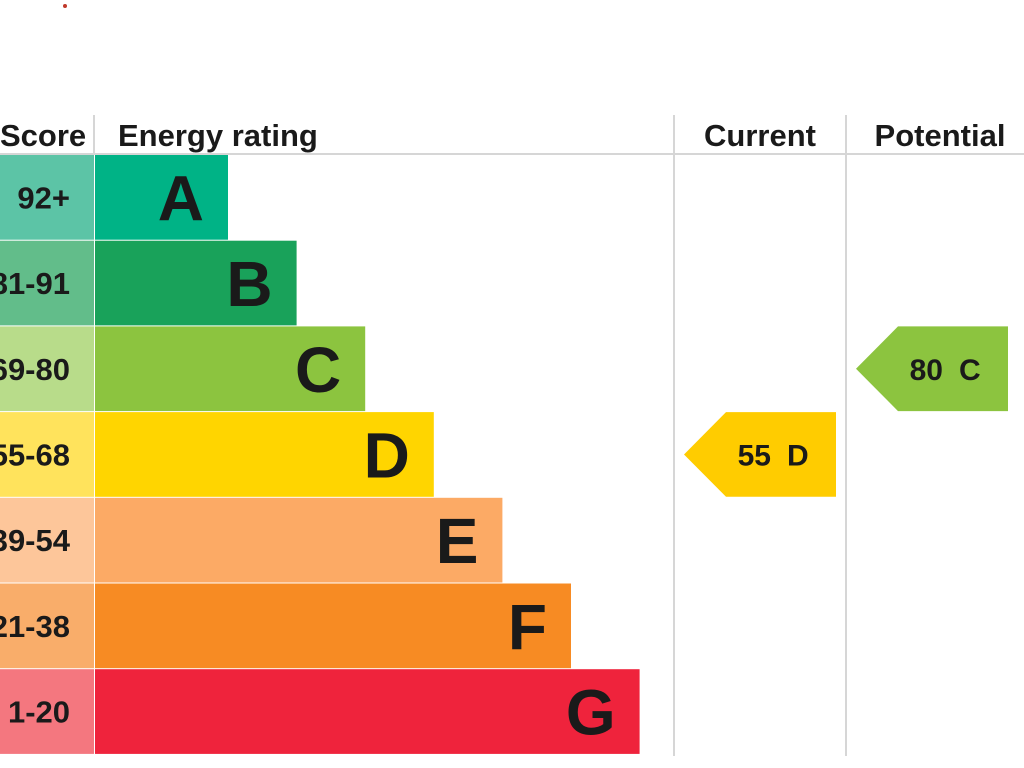 The image size is (1024, 768). What do you see at coordinates (333, 626) in the screenshot?
I see `band-bar-f` at bounding box center [333, 626].